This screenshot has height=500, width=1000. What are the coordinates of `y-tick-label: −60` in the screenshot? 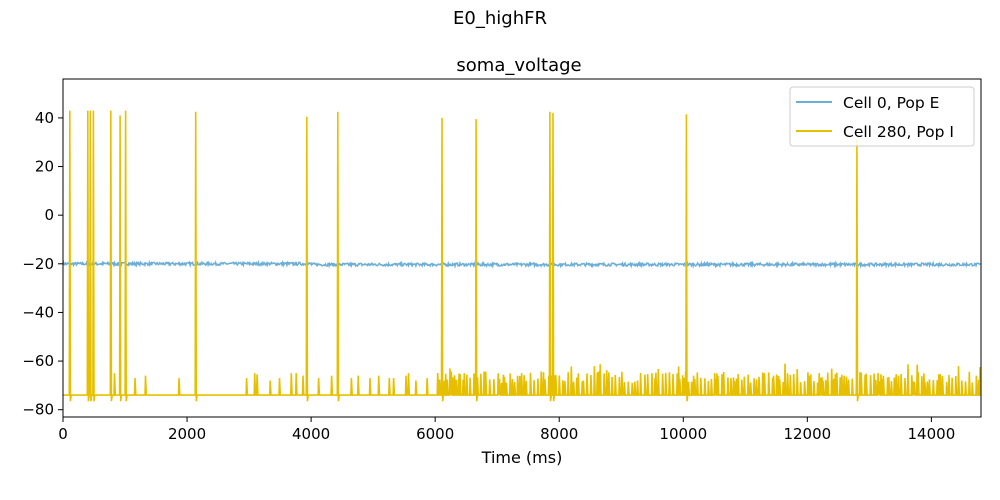 It's located at (38, 361).